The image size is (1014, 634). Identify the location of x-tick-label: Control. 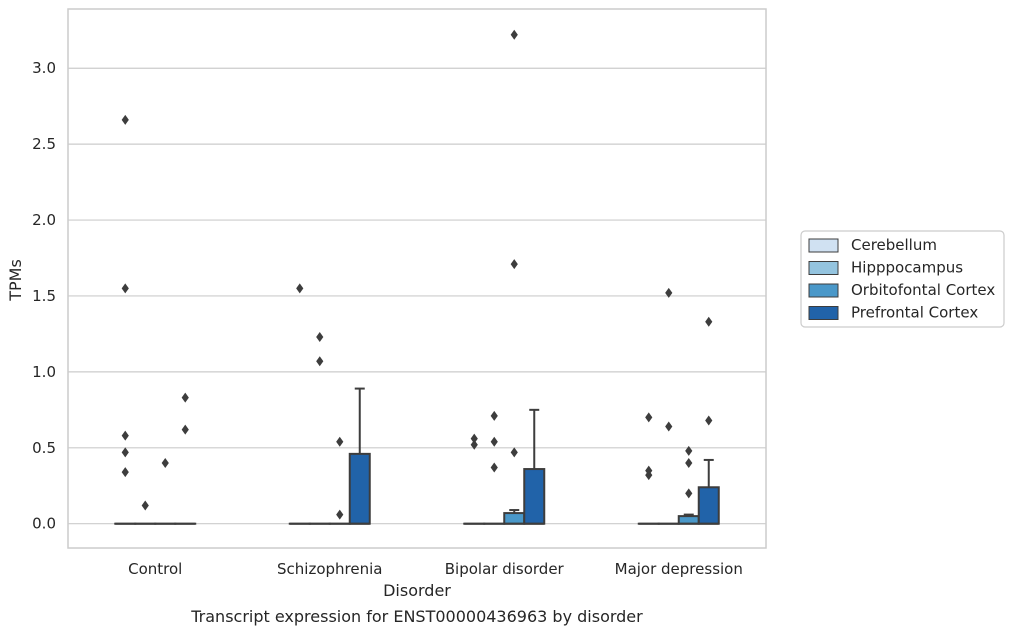
(155, 569).